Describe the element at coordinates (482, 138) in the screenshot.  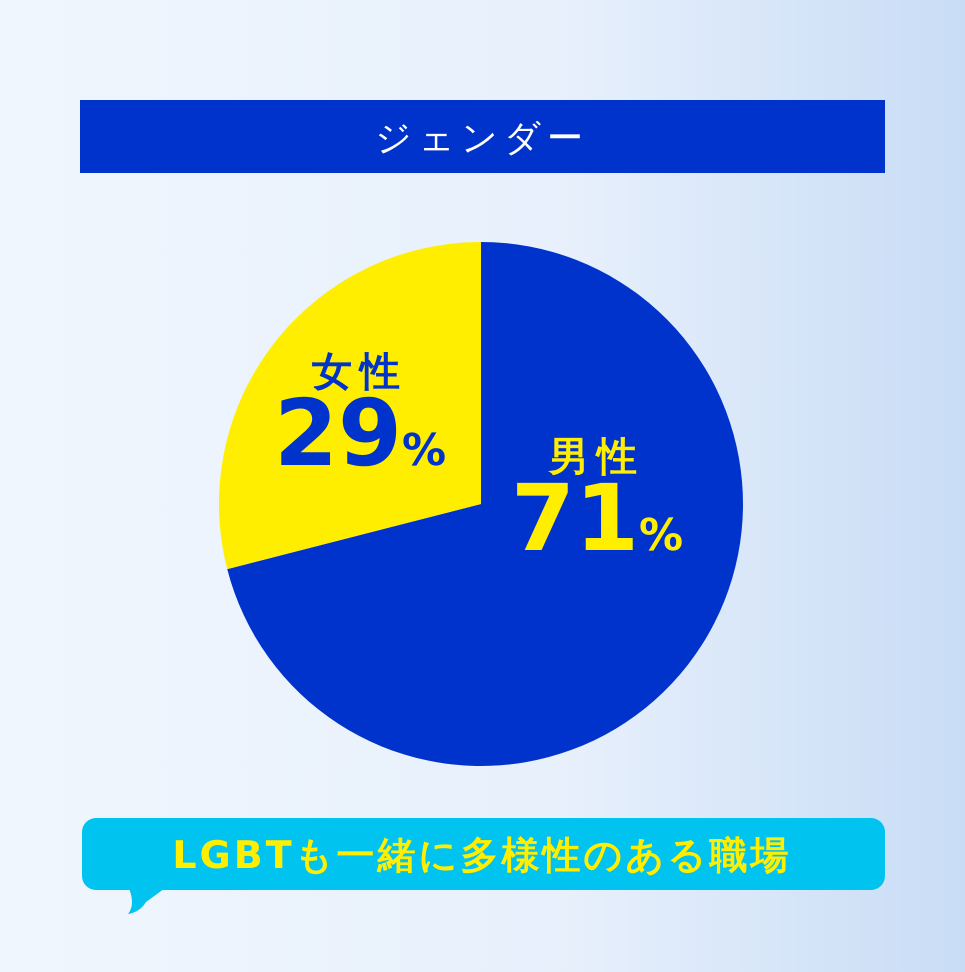
I see `chart-title: ジェンダー` at that location.